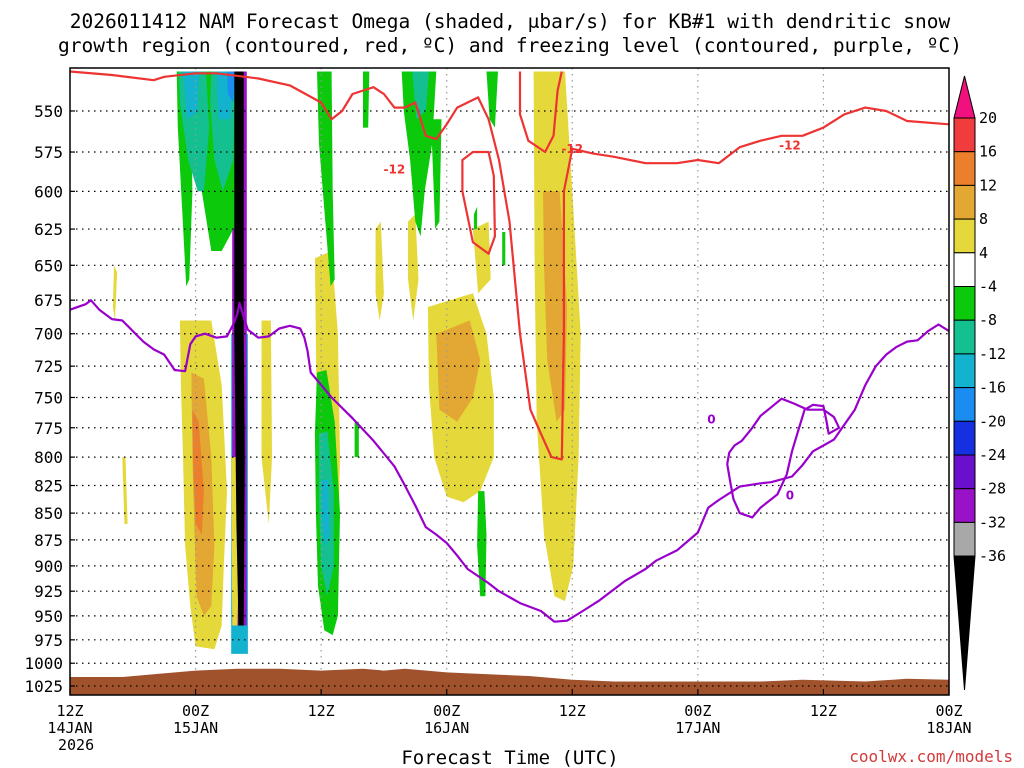  I want to click on terrain-fill, so click(509, 681).